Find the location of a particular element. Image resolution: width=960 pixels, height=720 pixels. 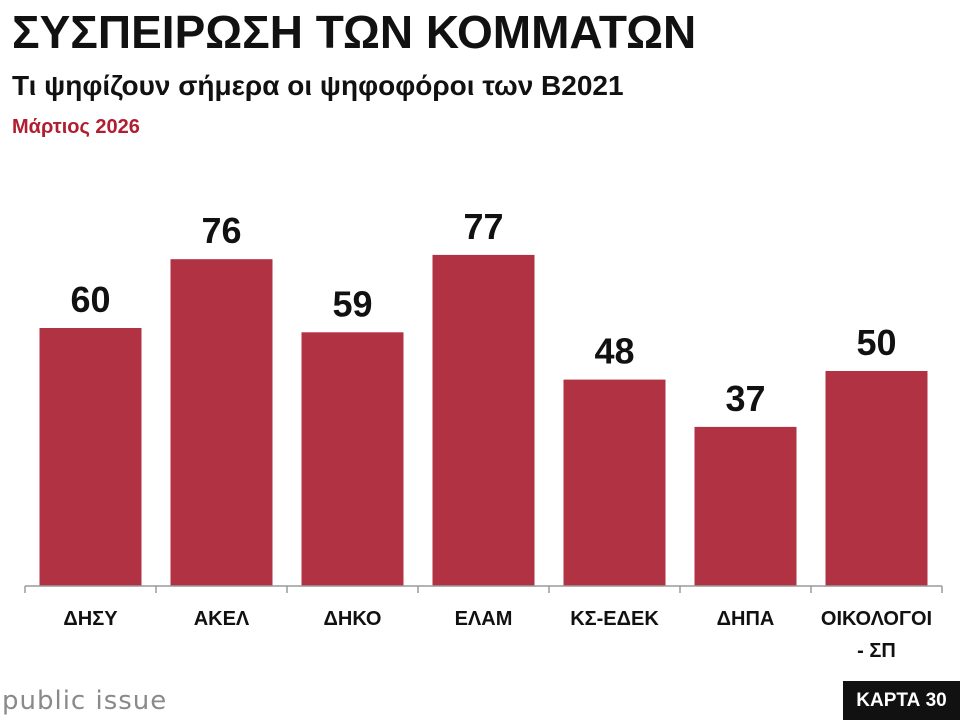

category-label: ΔΗΚΟ is located at coordinates (353, 619).